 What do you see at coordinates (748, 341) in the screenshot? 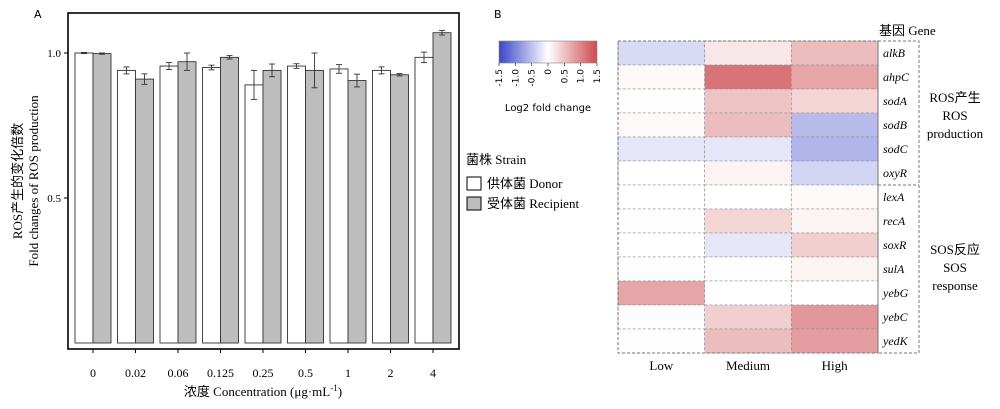
I see `heatmap-cell-yedK-Medium` at bounding box center [748, 341].